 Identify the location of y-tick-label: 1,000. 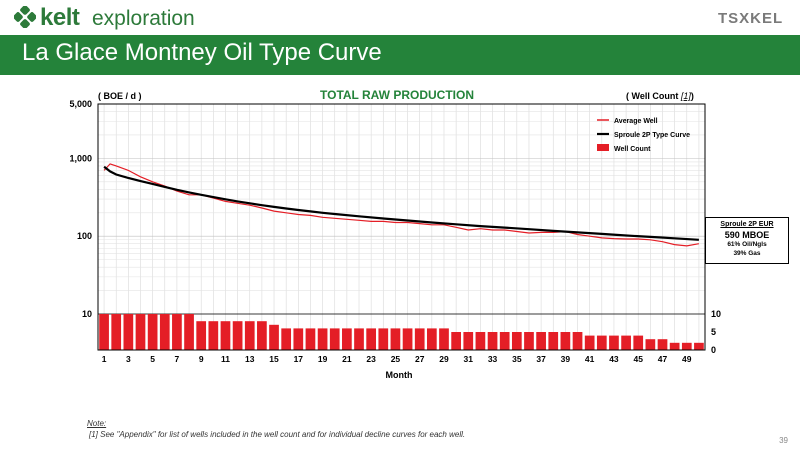
(80, 158).